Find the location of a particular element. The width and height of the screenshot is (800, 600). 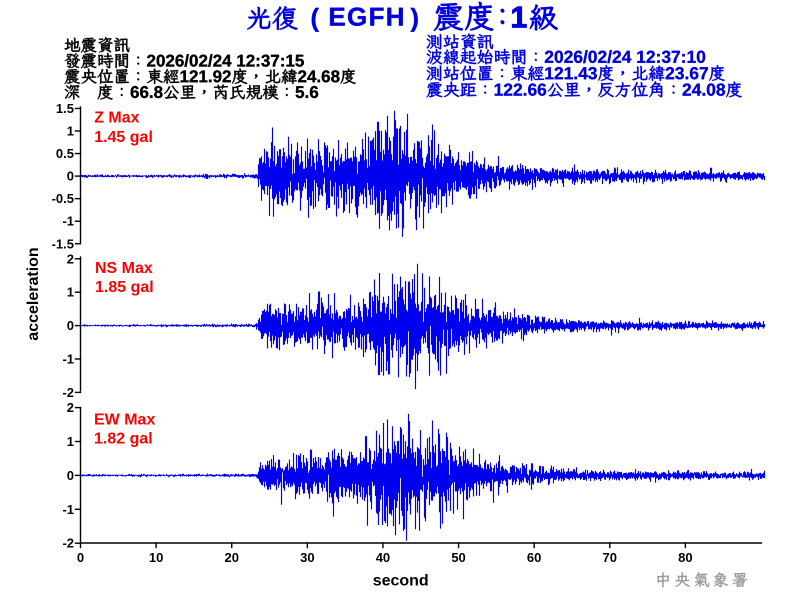

svg-text: 30 is located at coordinates (307, 557).